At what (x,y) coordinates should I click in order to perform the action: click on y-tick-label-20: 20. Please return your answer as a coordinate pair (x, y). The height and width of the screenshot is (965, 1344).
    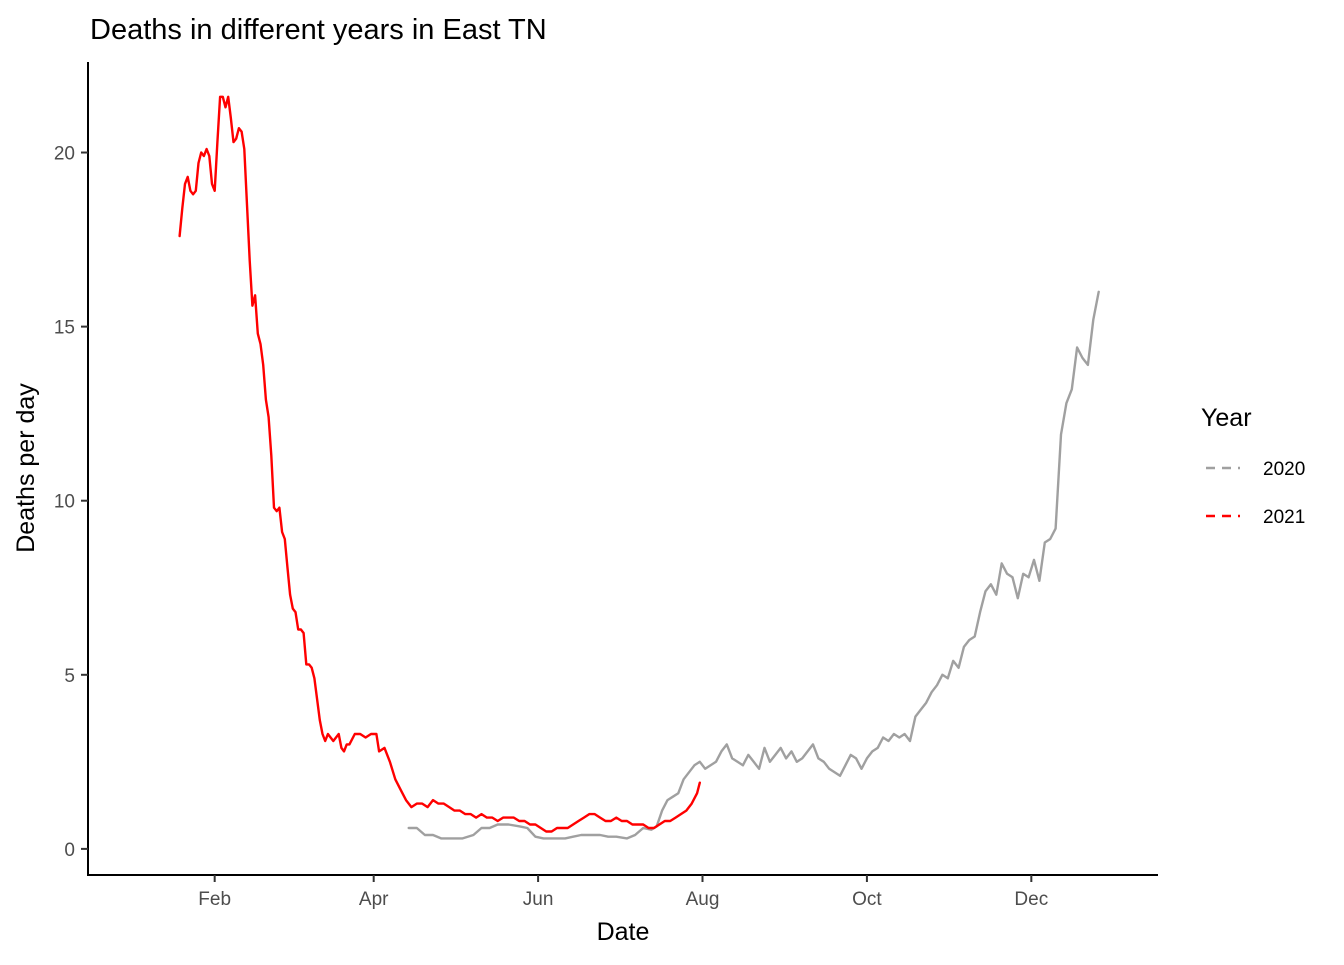
    Looking at the image, I should click on (64, 154).